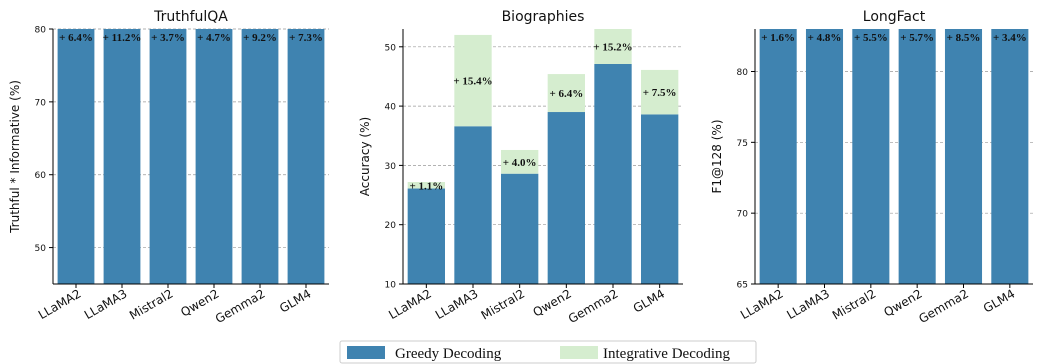 This screenshot has height=364, width=1039. I want to click on value-label: + 5.7%, so click(917, 38).